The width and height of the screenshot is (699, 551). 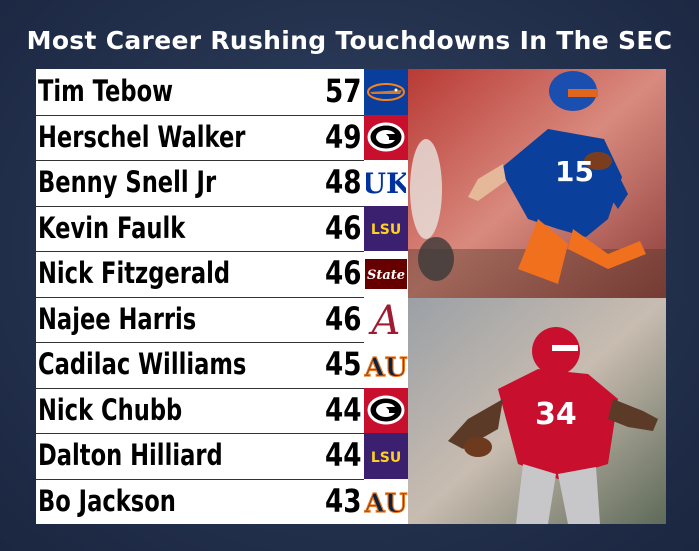 I want to click on player-name: Cadilac Williams, so click(x=142, y=364).